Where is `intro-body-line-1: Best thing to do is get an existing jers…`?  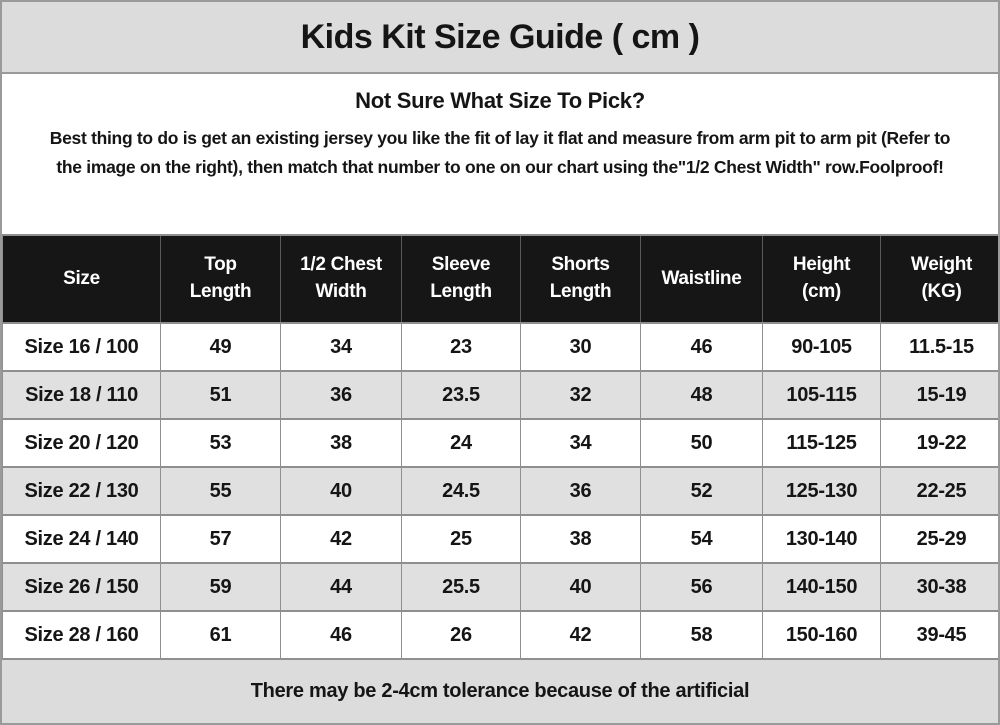
intro-body-line-1: Best thing to do is get an existing jers… is located at coordinates (500, 138).